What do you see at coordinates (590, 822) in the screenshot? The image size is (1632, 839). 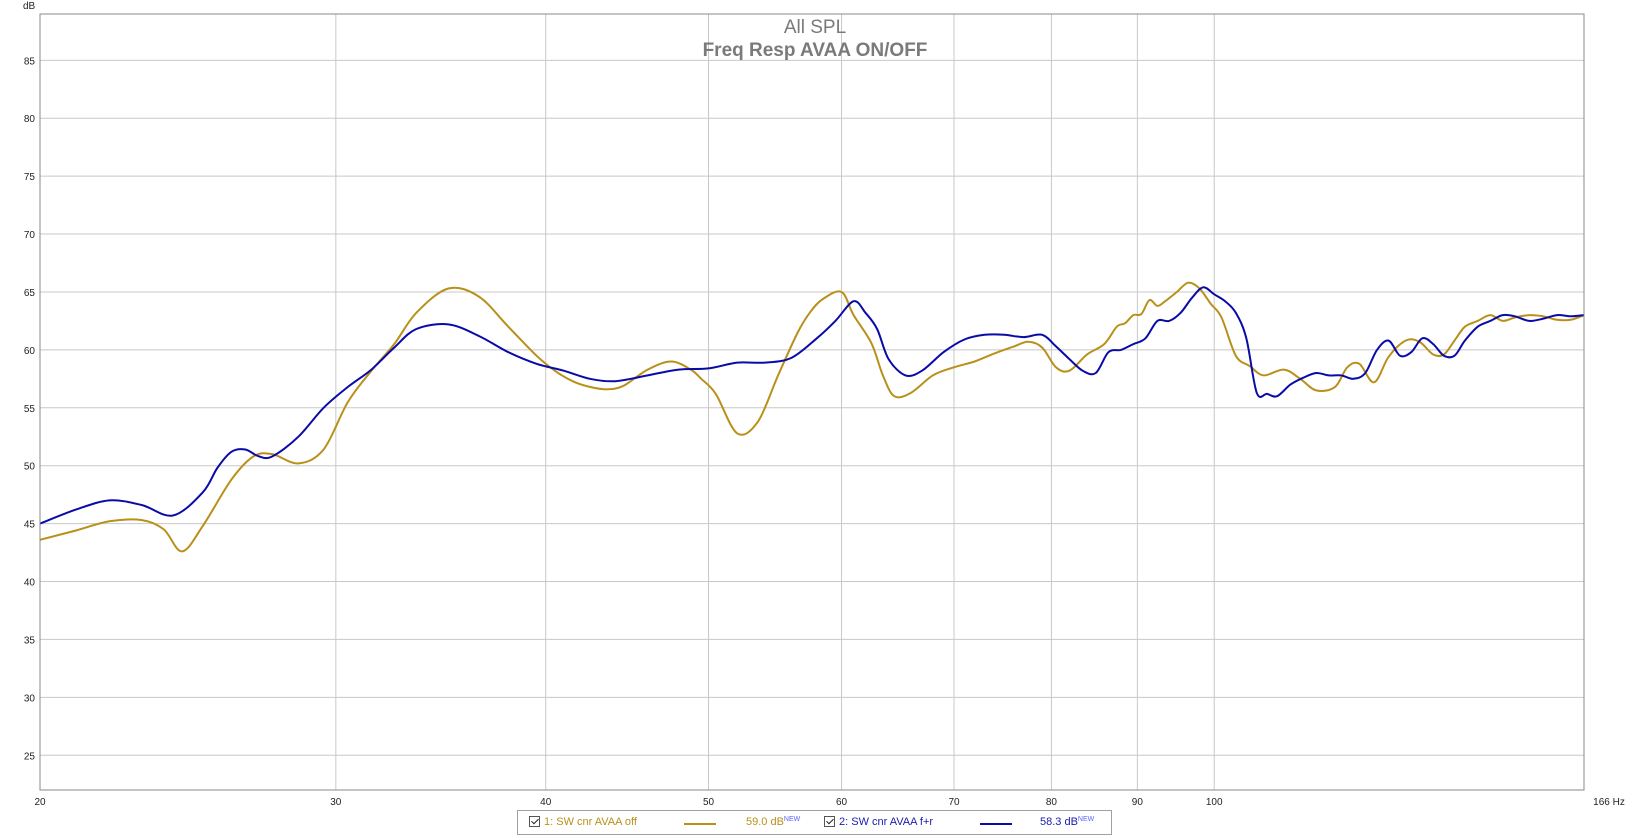 I see `legend-label-1: 1: SW cnr AVAA off` at bounding box center [590, 822].